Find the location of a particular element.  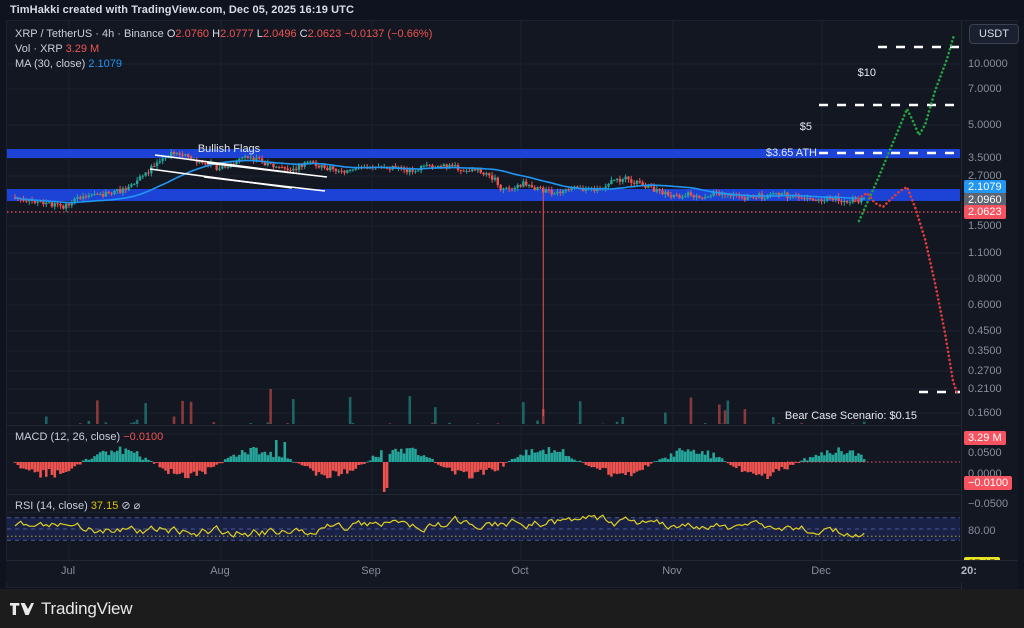

target-lines is located at coordinates (889, 219).